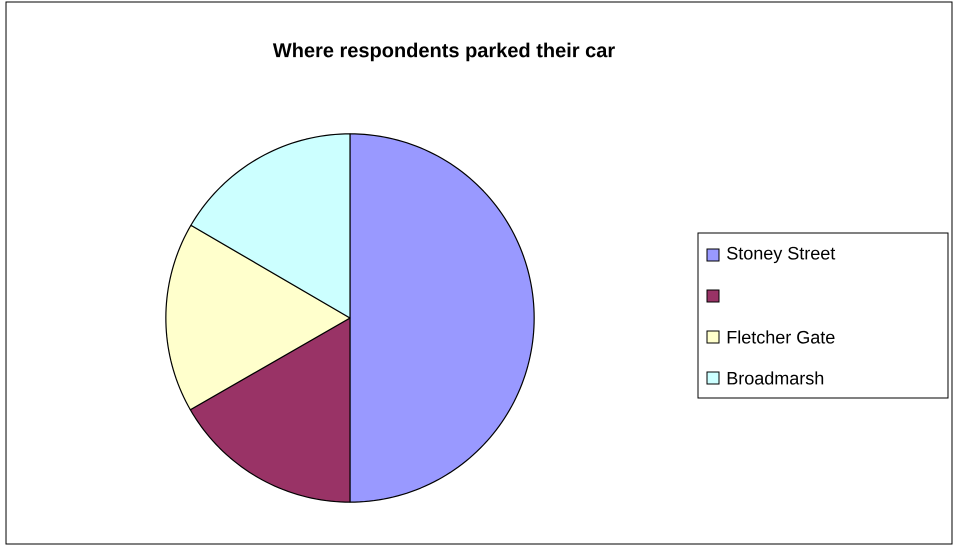  I want to click on legend-label: Broadmarsh, so click(776, 378).